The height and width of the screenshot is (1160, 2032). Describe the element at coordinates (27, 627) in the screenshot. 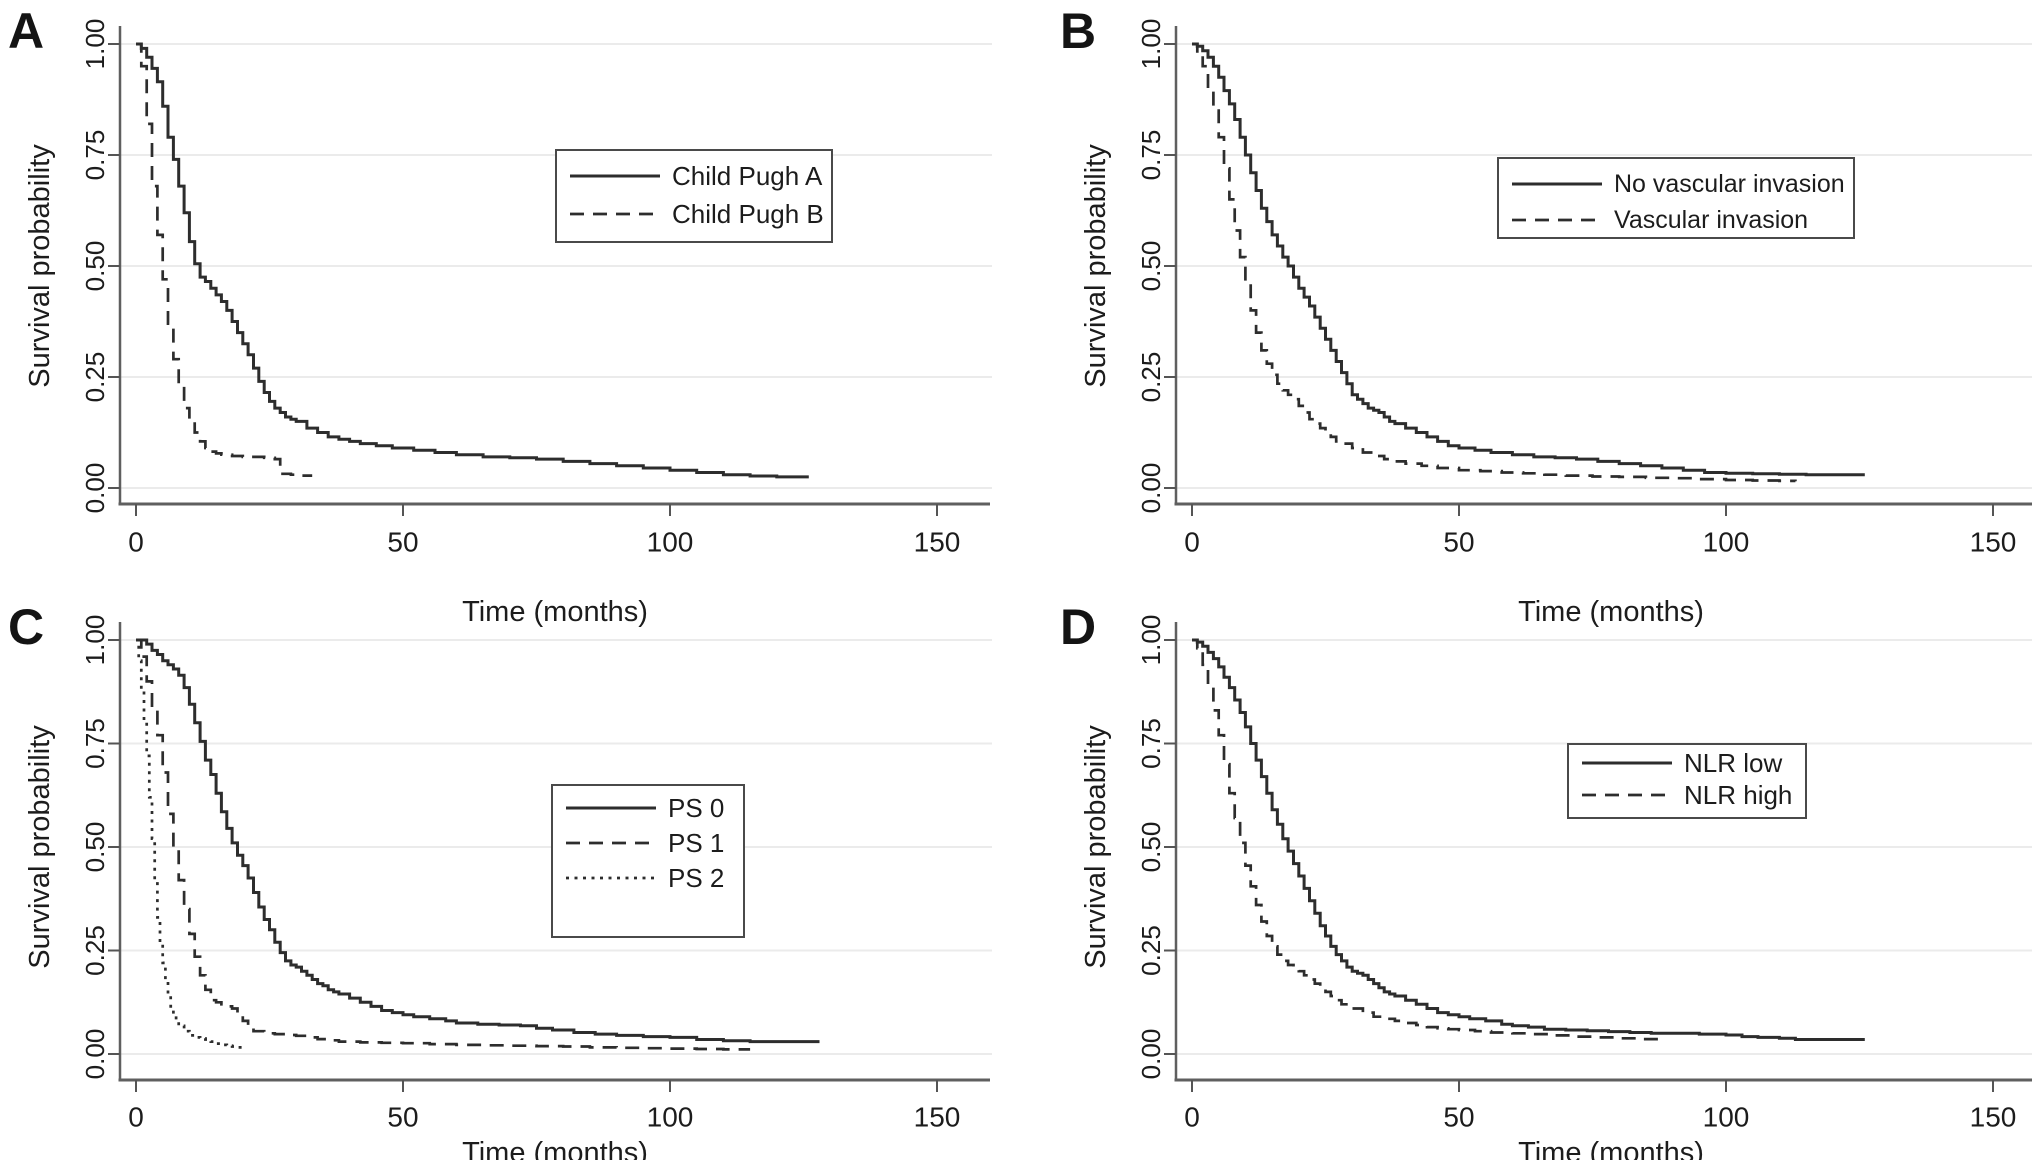

I see `panel-c-letter: C` at that location.